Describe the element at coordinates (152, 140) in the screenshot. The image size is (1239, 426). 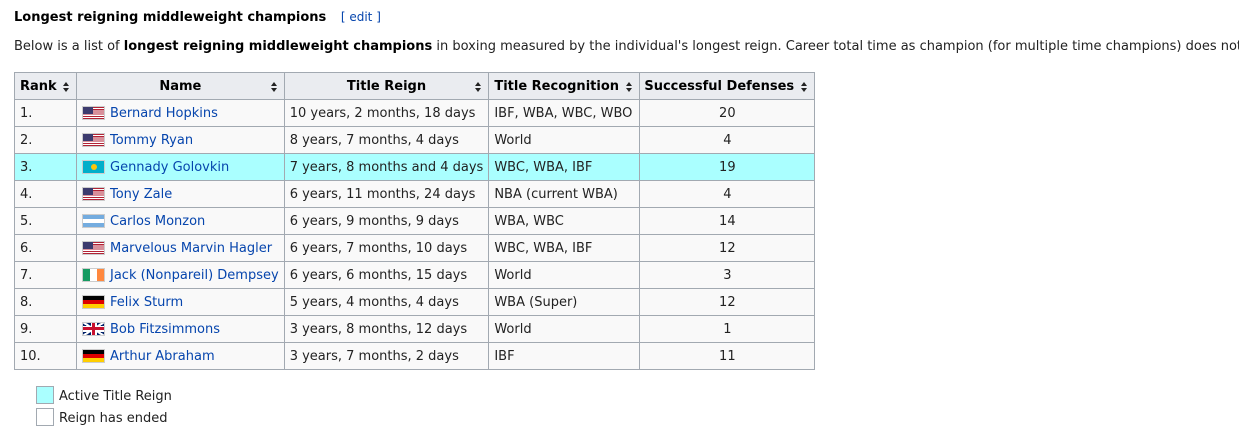
I see `boxer-link: Tommy Ryan` at that location.